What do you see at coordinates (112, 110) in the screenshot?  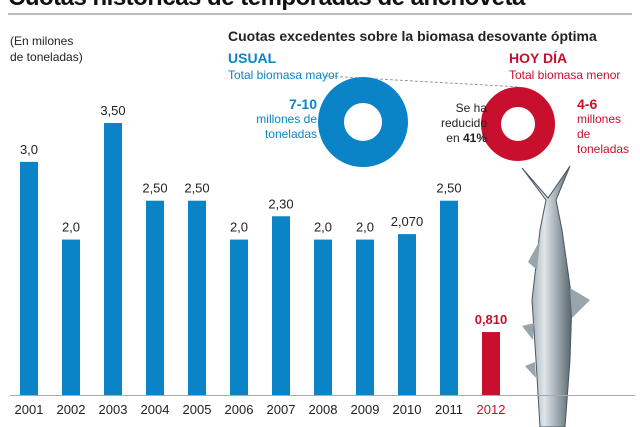 I see `data-label-2003: 3,50` at bounding box center [112, 110].